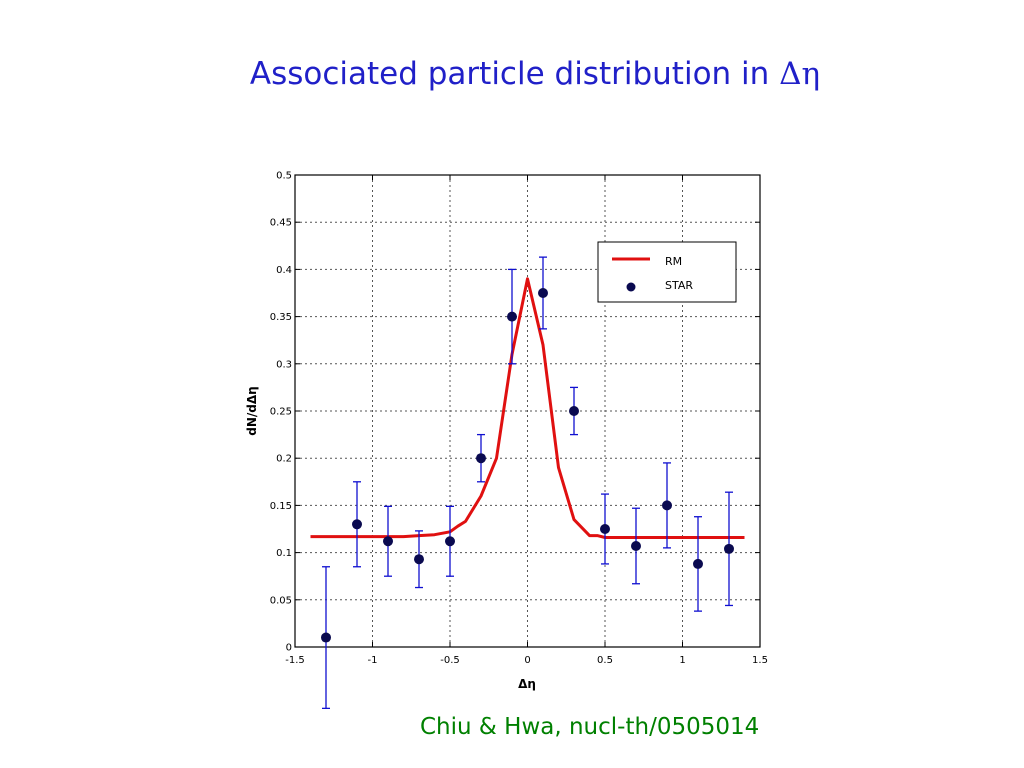  What do you see at coordinates (373, 660) in the screenshot?
I see `x-tick-label: -1` at bounding box center [373, 660].